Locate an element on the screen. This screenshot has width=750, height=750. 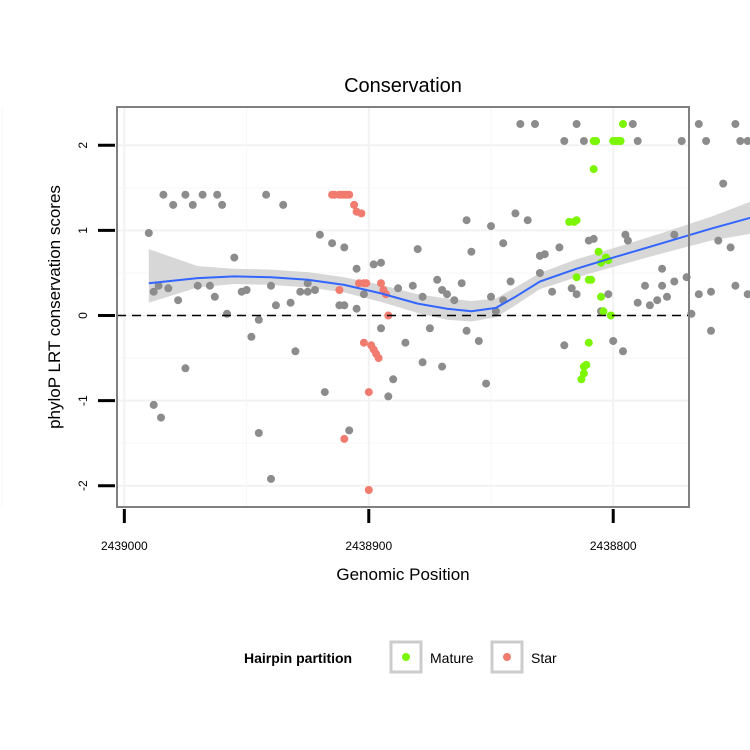
legend-dot-star is located at coordinates (507, 657).